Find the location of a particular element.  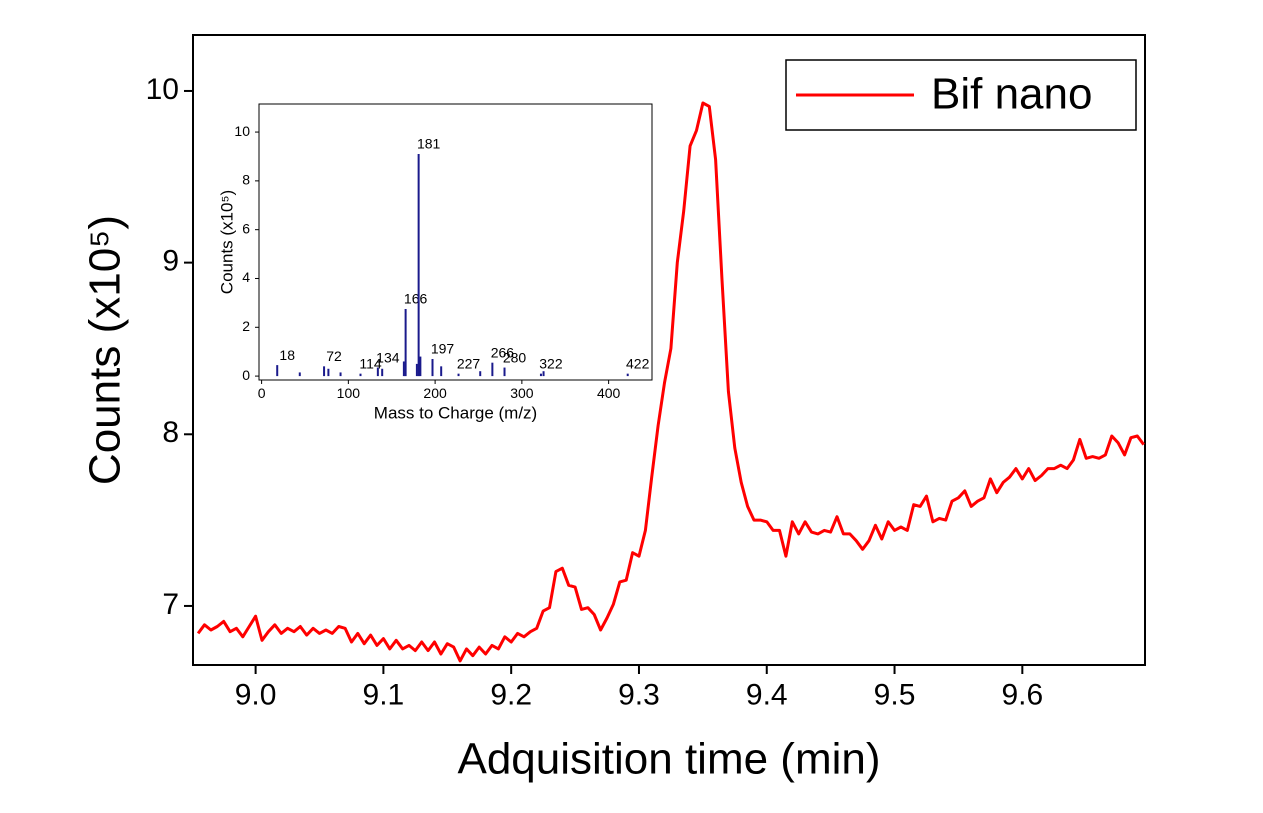

x-tick-label: 9.1 is located at coordinates (384, 694).